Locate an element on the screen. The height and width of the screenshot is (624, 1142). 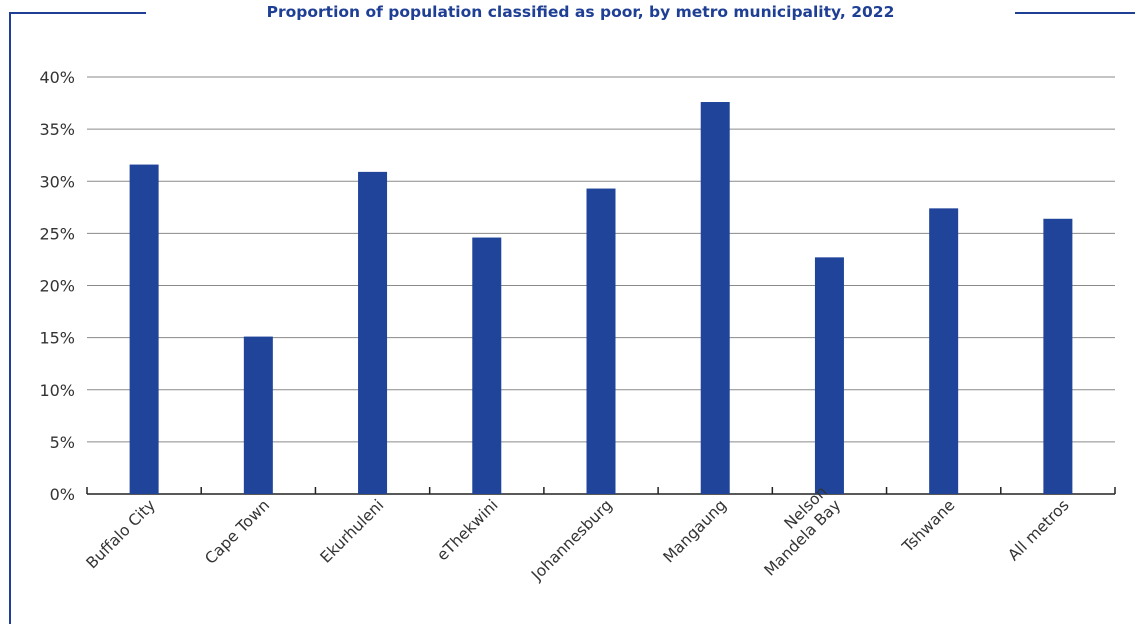
x-category-label: Ekurhuleni is located at coordinates (352, 531).